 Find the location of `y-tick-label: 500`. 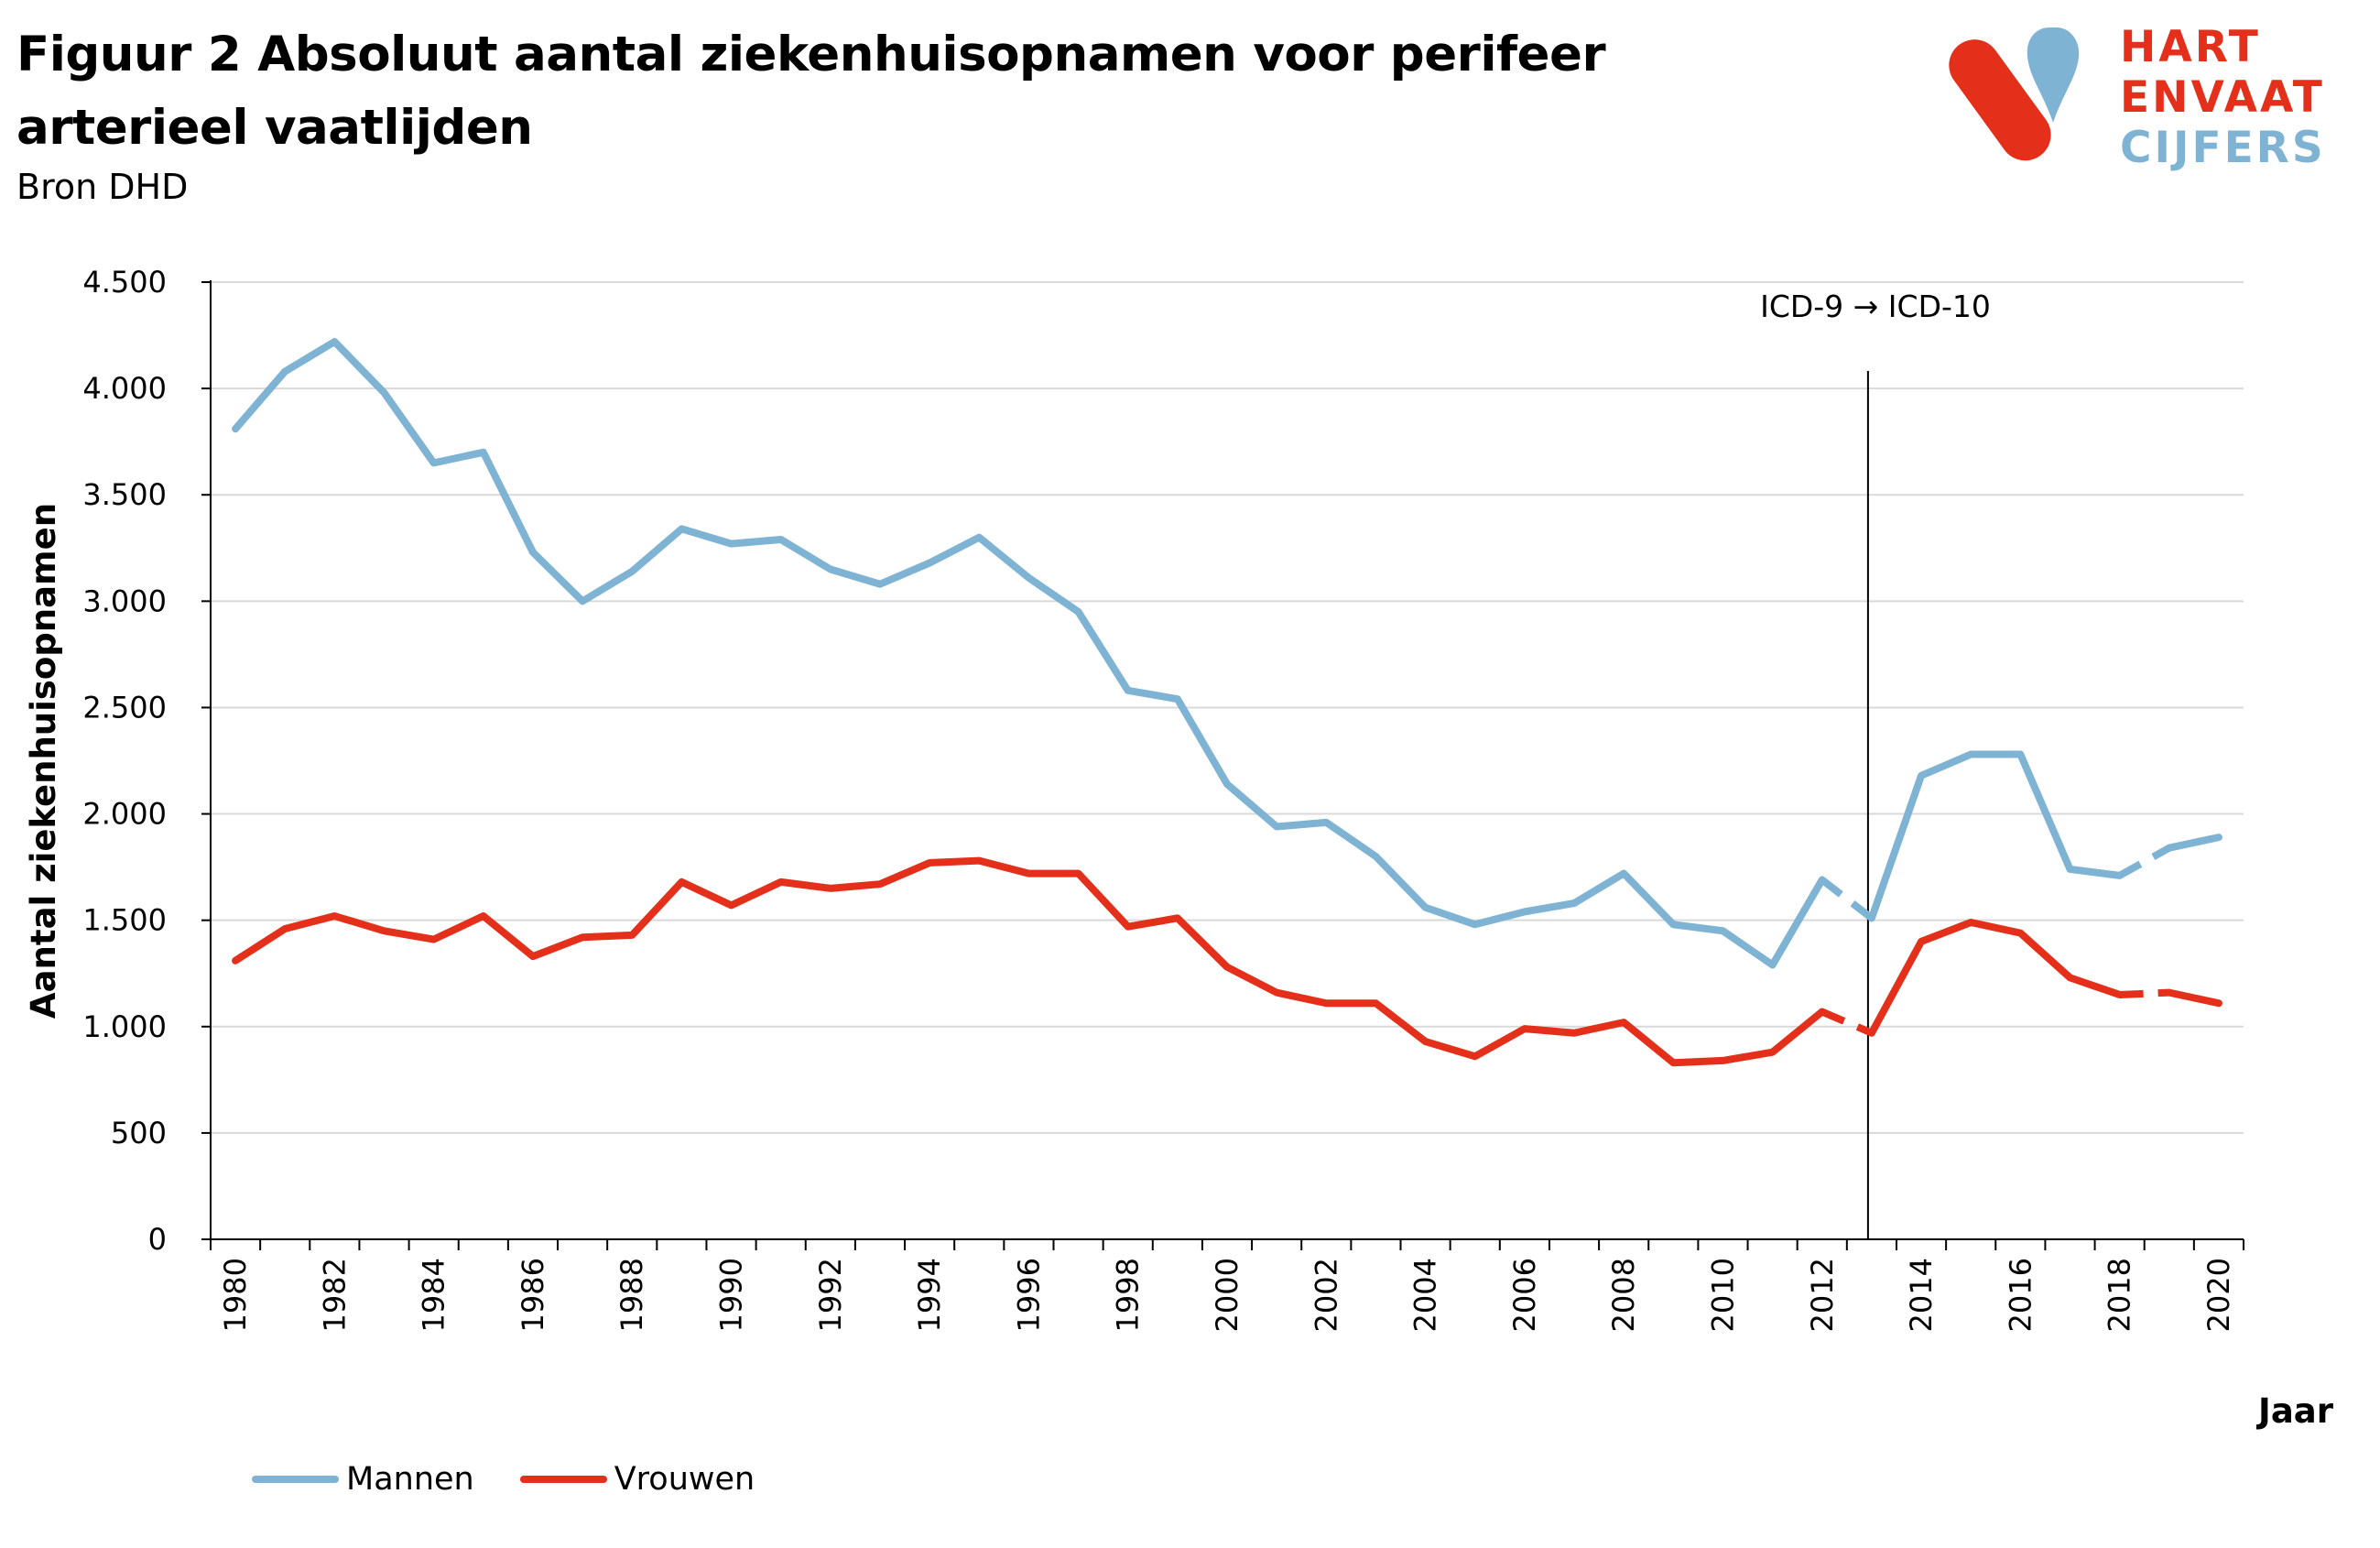

y-tick-label: 500 is located at coordinates (139, 1133).